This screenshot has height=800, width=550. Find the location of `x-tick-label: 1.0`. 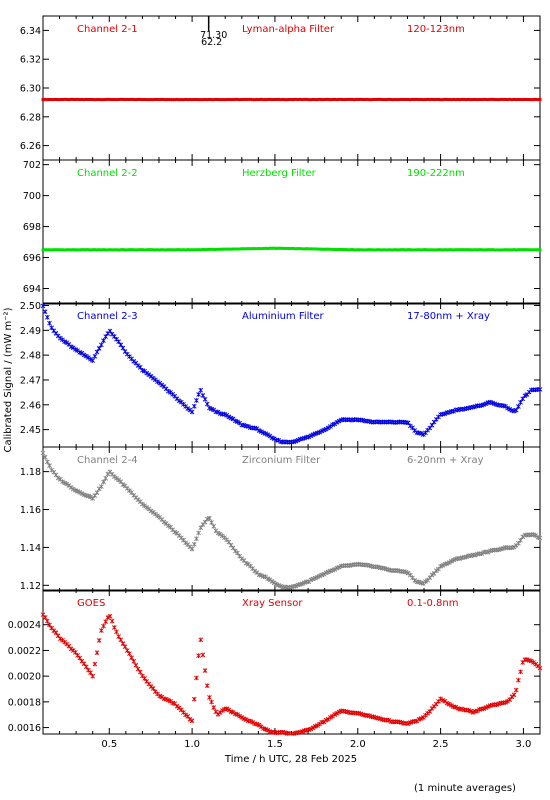

x-tick-label: 1.0 is located at coordinates (192, 744).